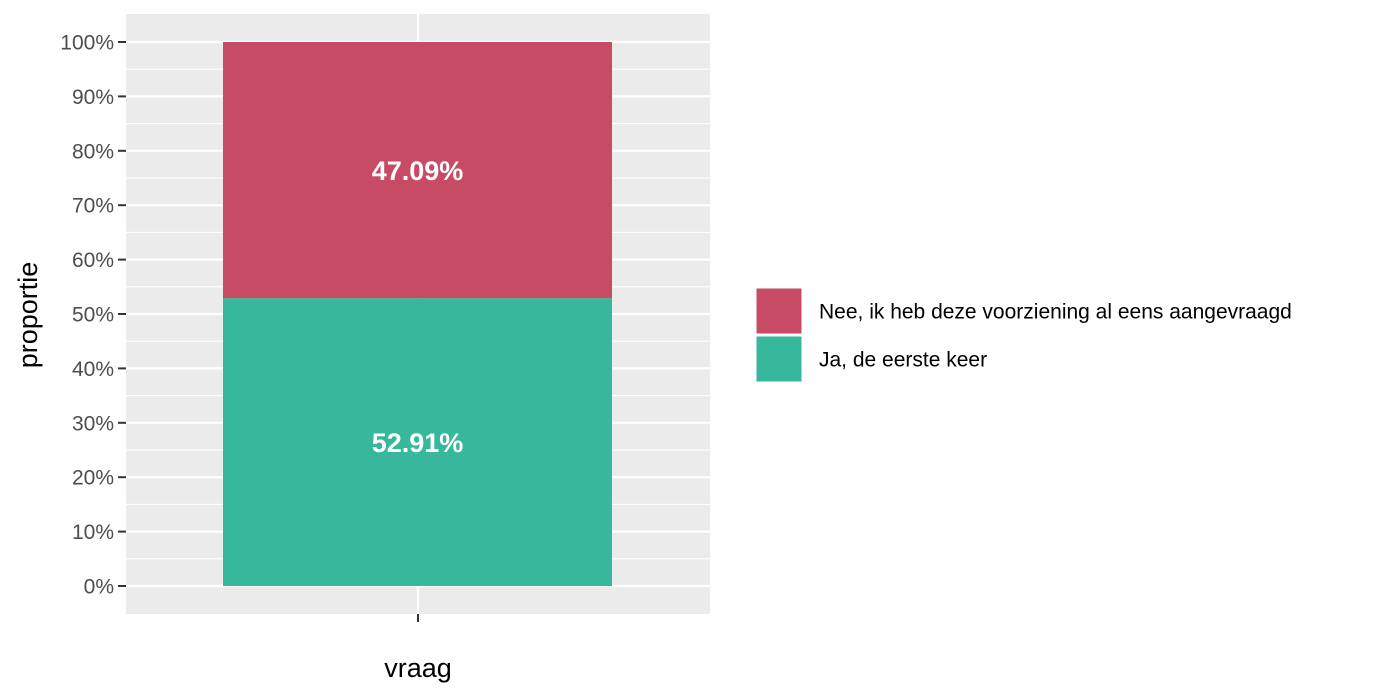 This screenshot has height=700, width=1400. I want to click on y-tick-label: 0%, so click(99, 587).